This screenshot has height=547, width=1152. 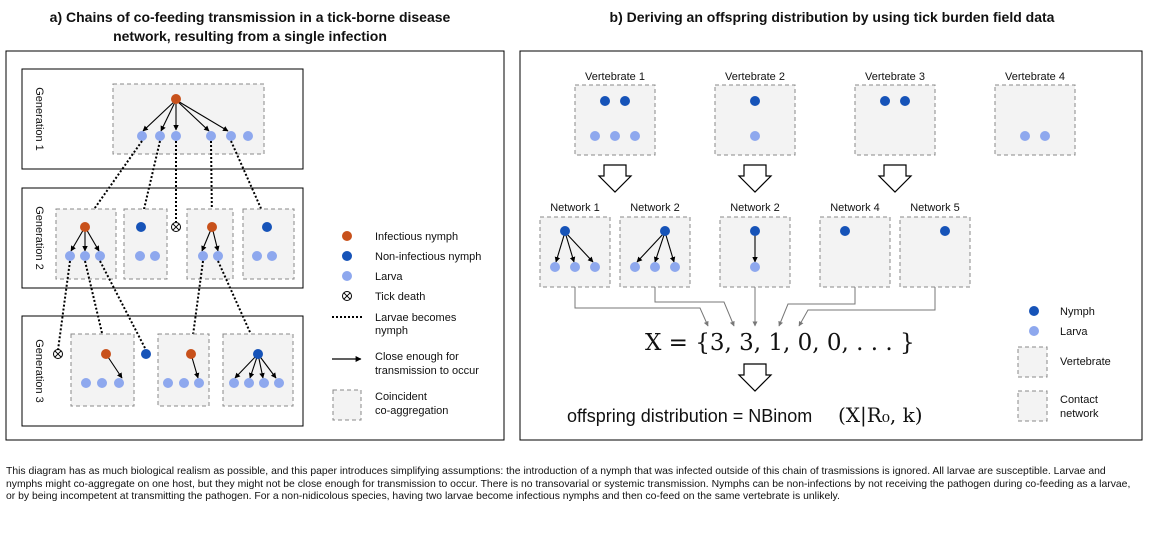 What do you see at coordinates (188, 119) in the screenshot?
I see `gen1-aggregation-box` at bounding box center [188, 119].